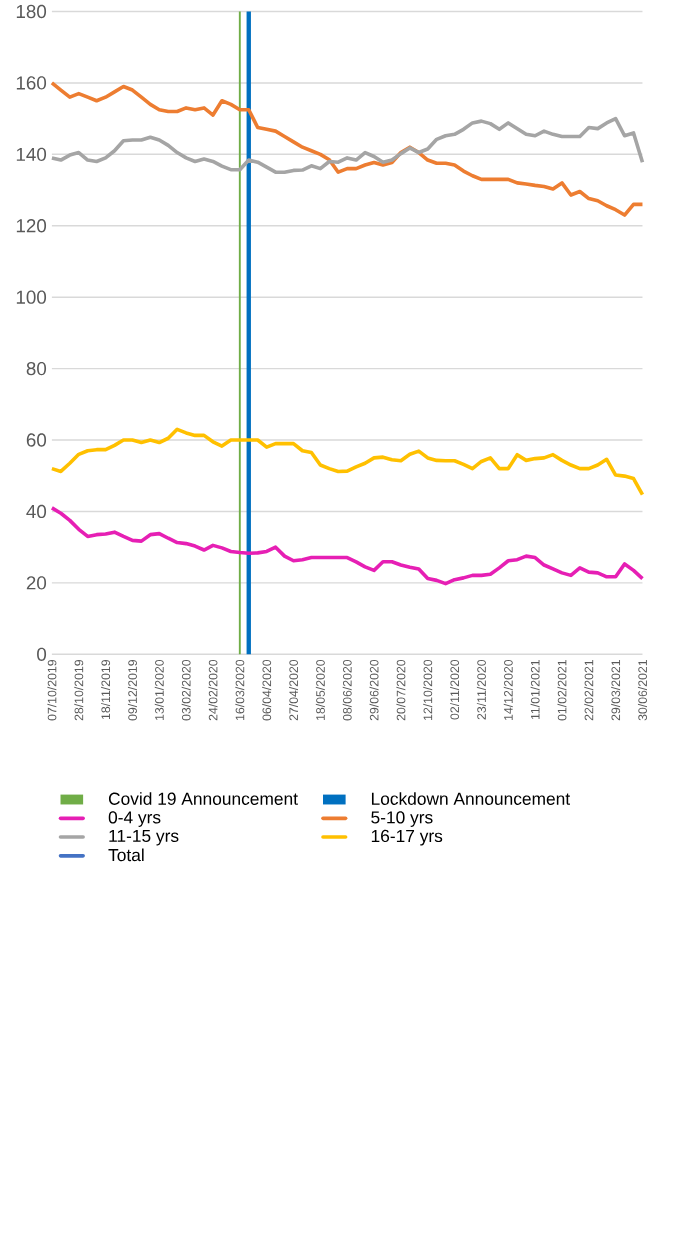  I want to click on y-tick-label: 20, so click(36, 583).